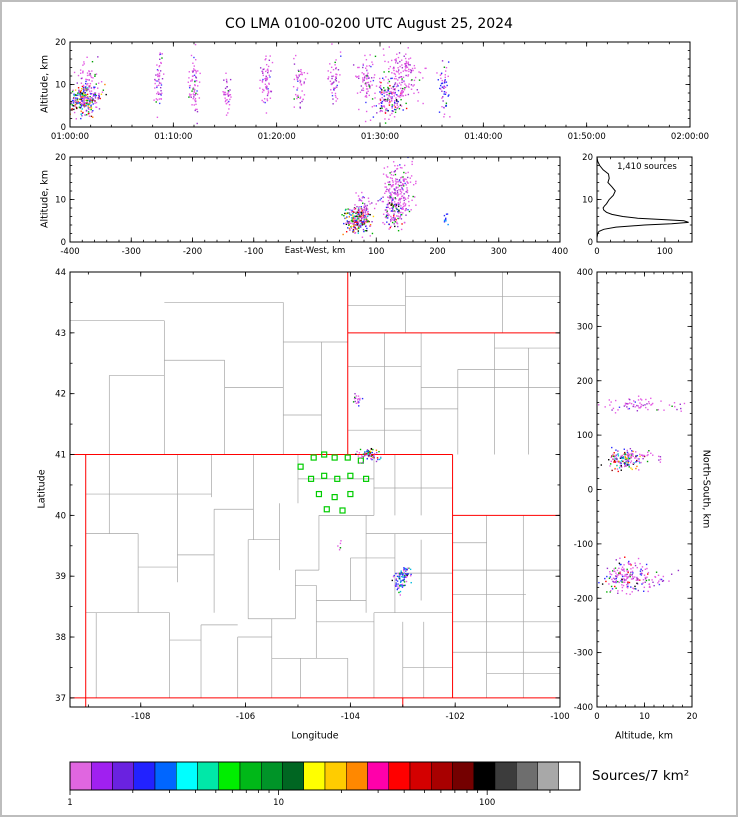  What do you see at coordinates (60, 273) in the screenshot?
I see `svg-text: 44` at bounding box center [60, 273].